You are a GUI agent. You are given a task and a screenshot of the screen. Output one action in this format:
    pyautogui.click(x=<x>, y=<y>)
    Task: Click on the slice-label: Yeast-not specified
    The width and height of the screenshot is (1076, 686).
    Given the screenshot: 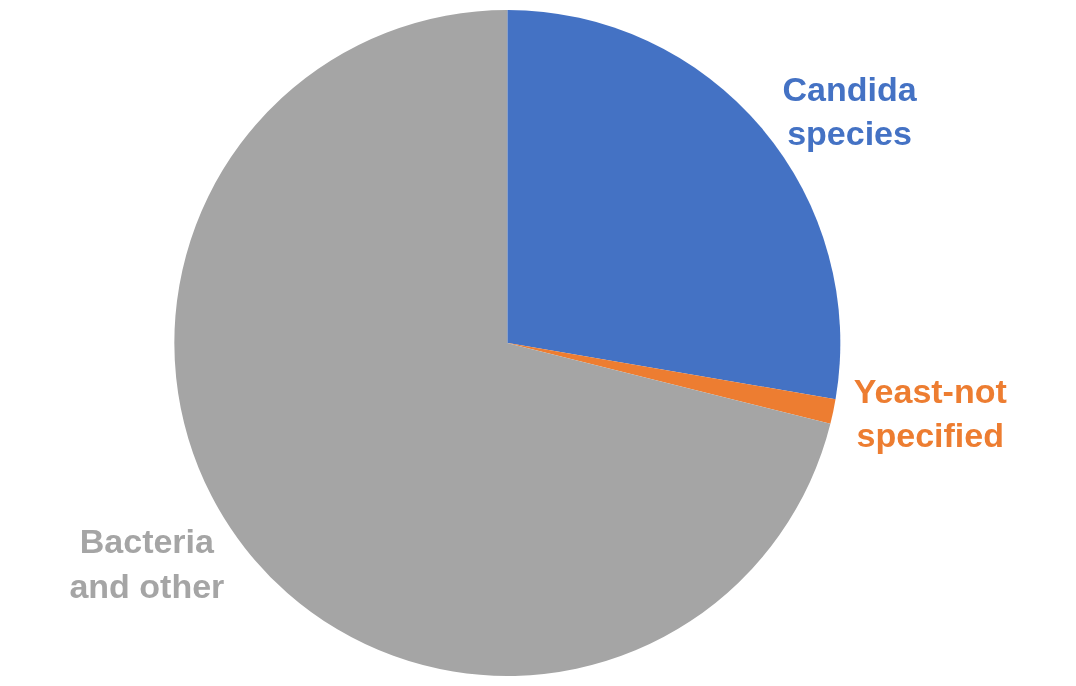 What is the action you would take?
    pyautogui.click(x=930, y=413)
    